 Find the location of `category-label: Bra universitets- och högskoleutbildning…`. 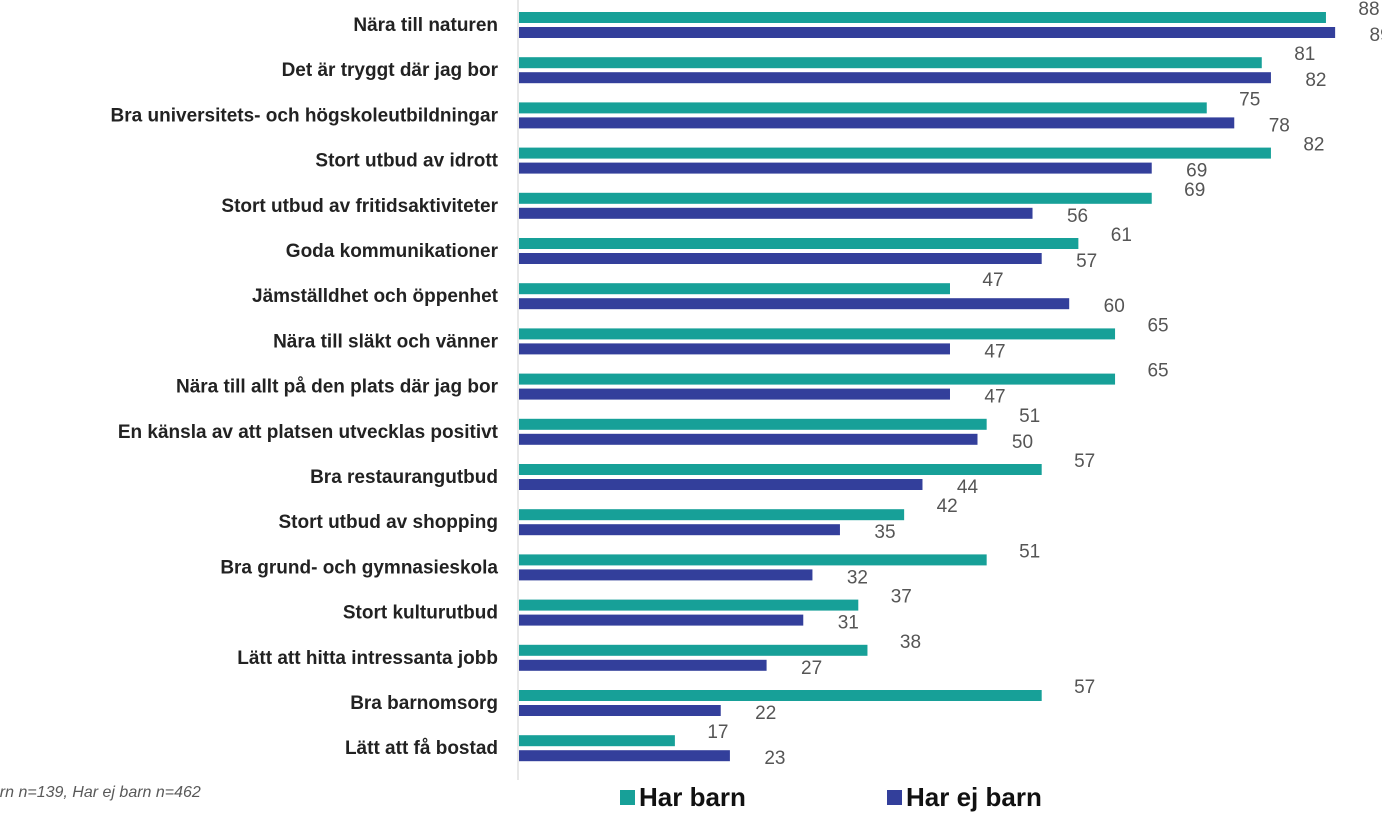

category-label: Bra universitets- och högskoleutbildning… is located at coordinates (305, 115).